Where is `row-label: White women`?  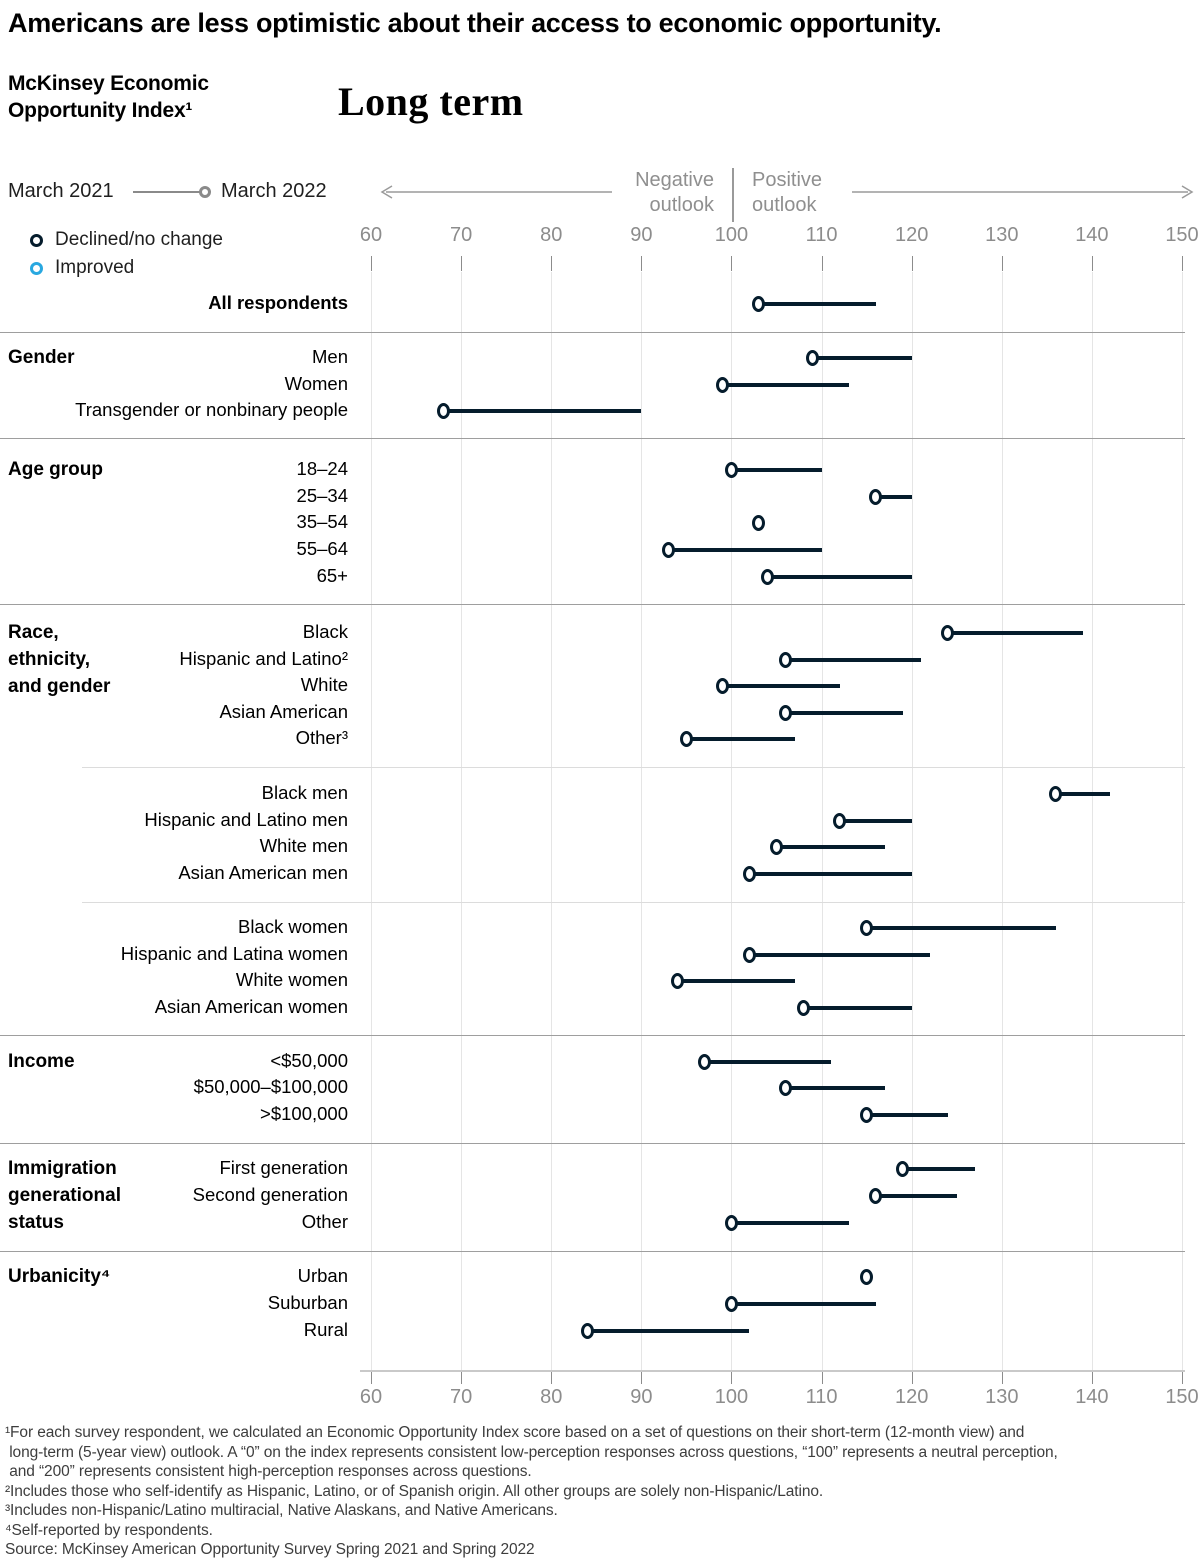 row-label: White women is located at coordinates (291, 979).